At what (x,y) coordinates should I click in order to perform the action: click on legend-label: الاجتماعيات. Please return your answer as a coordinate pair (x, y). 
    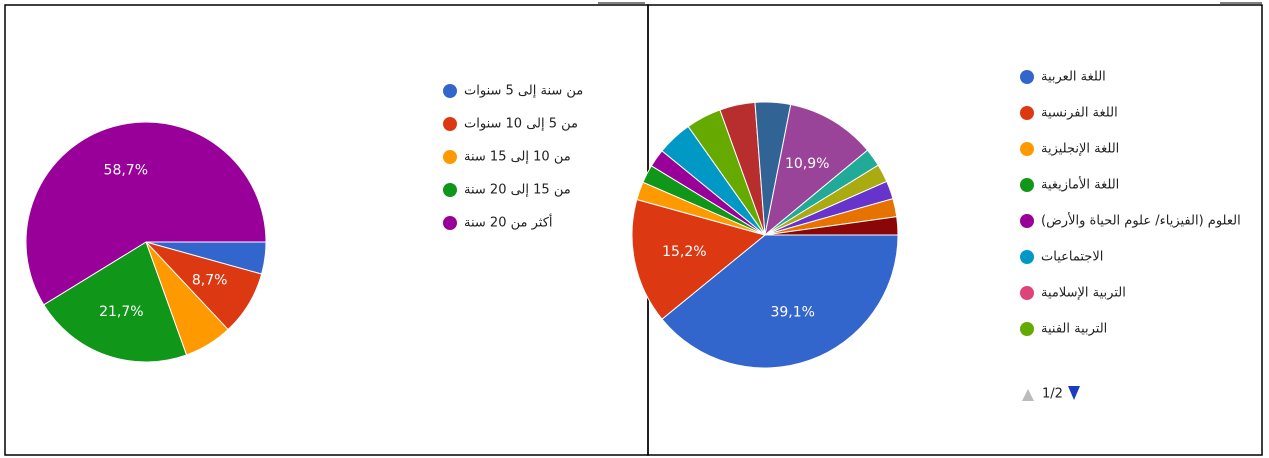
    Looking at the image, I should click on (1072, 257).